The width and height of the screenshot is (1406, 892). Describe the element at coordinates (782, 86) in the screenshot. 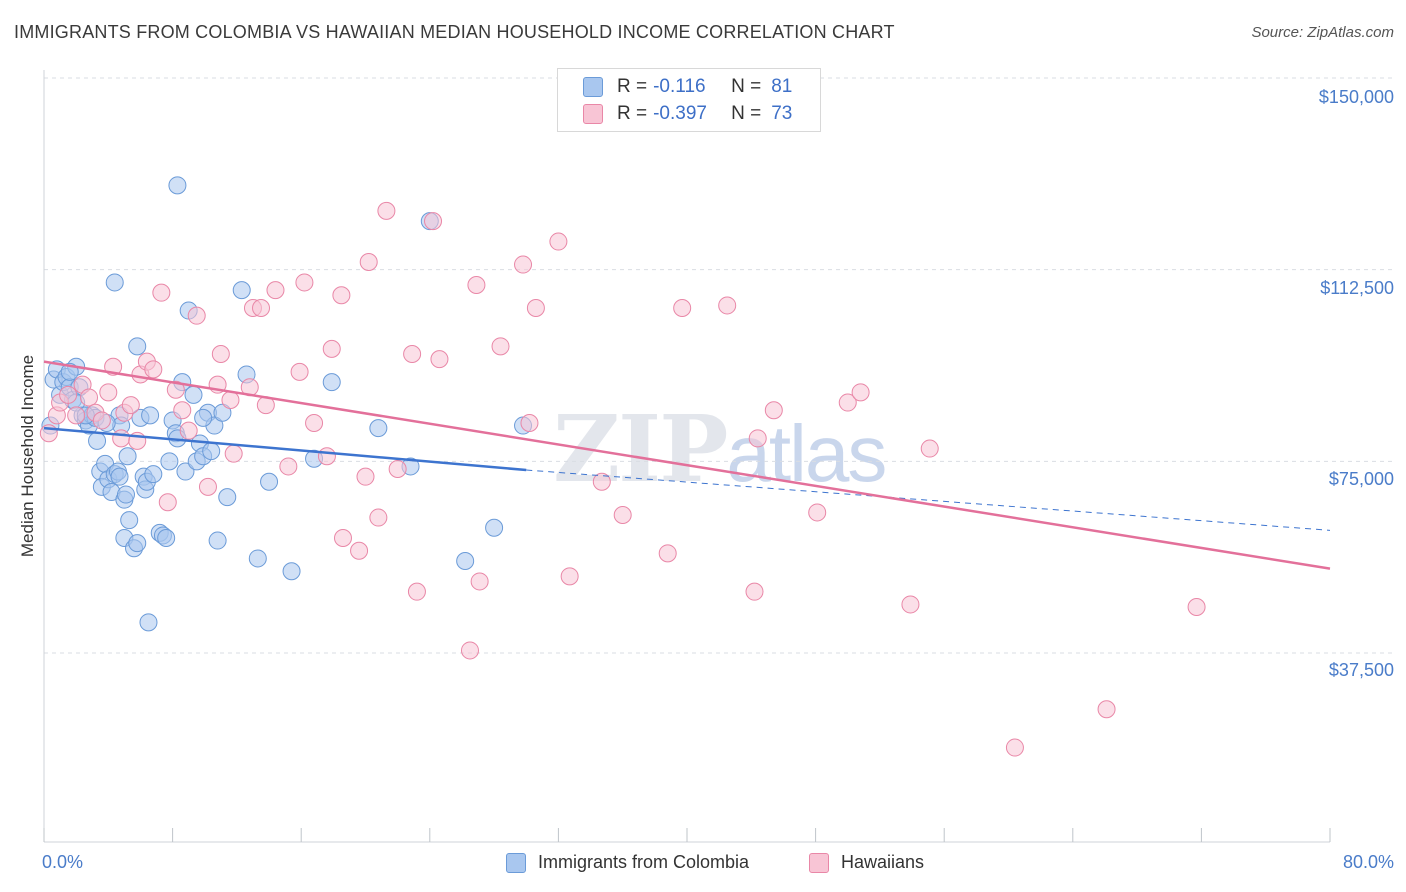

I see `n-value: 81` at that location.